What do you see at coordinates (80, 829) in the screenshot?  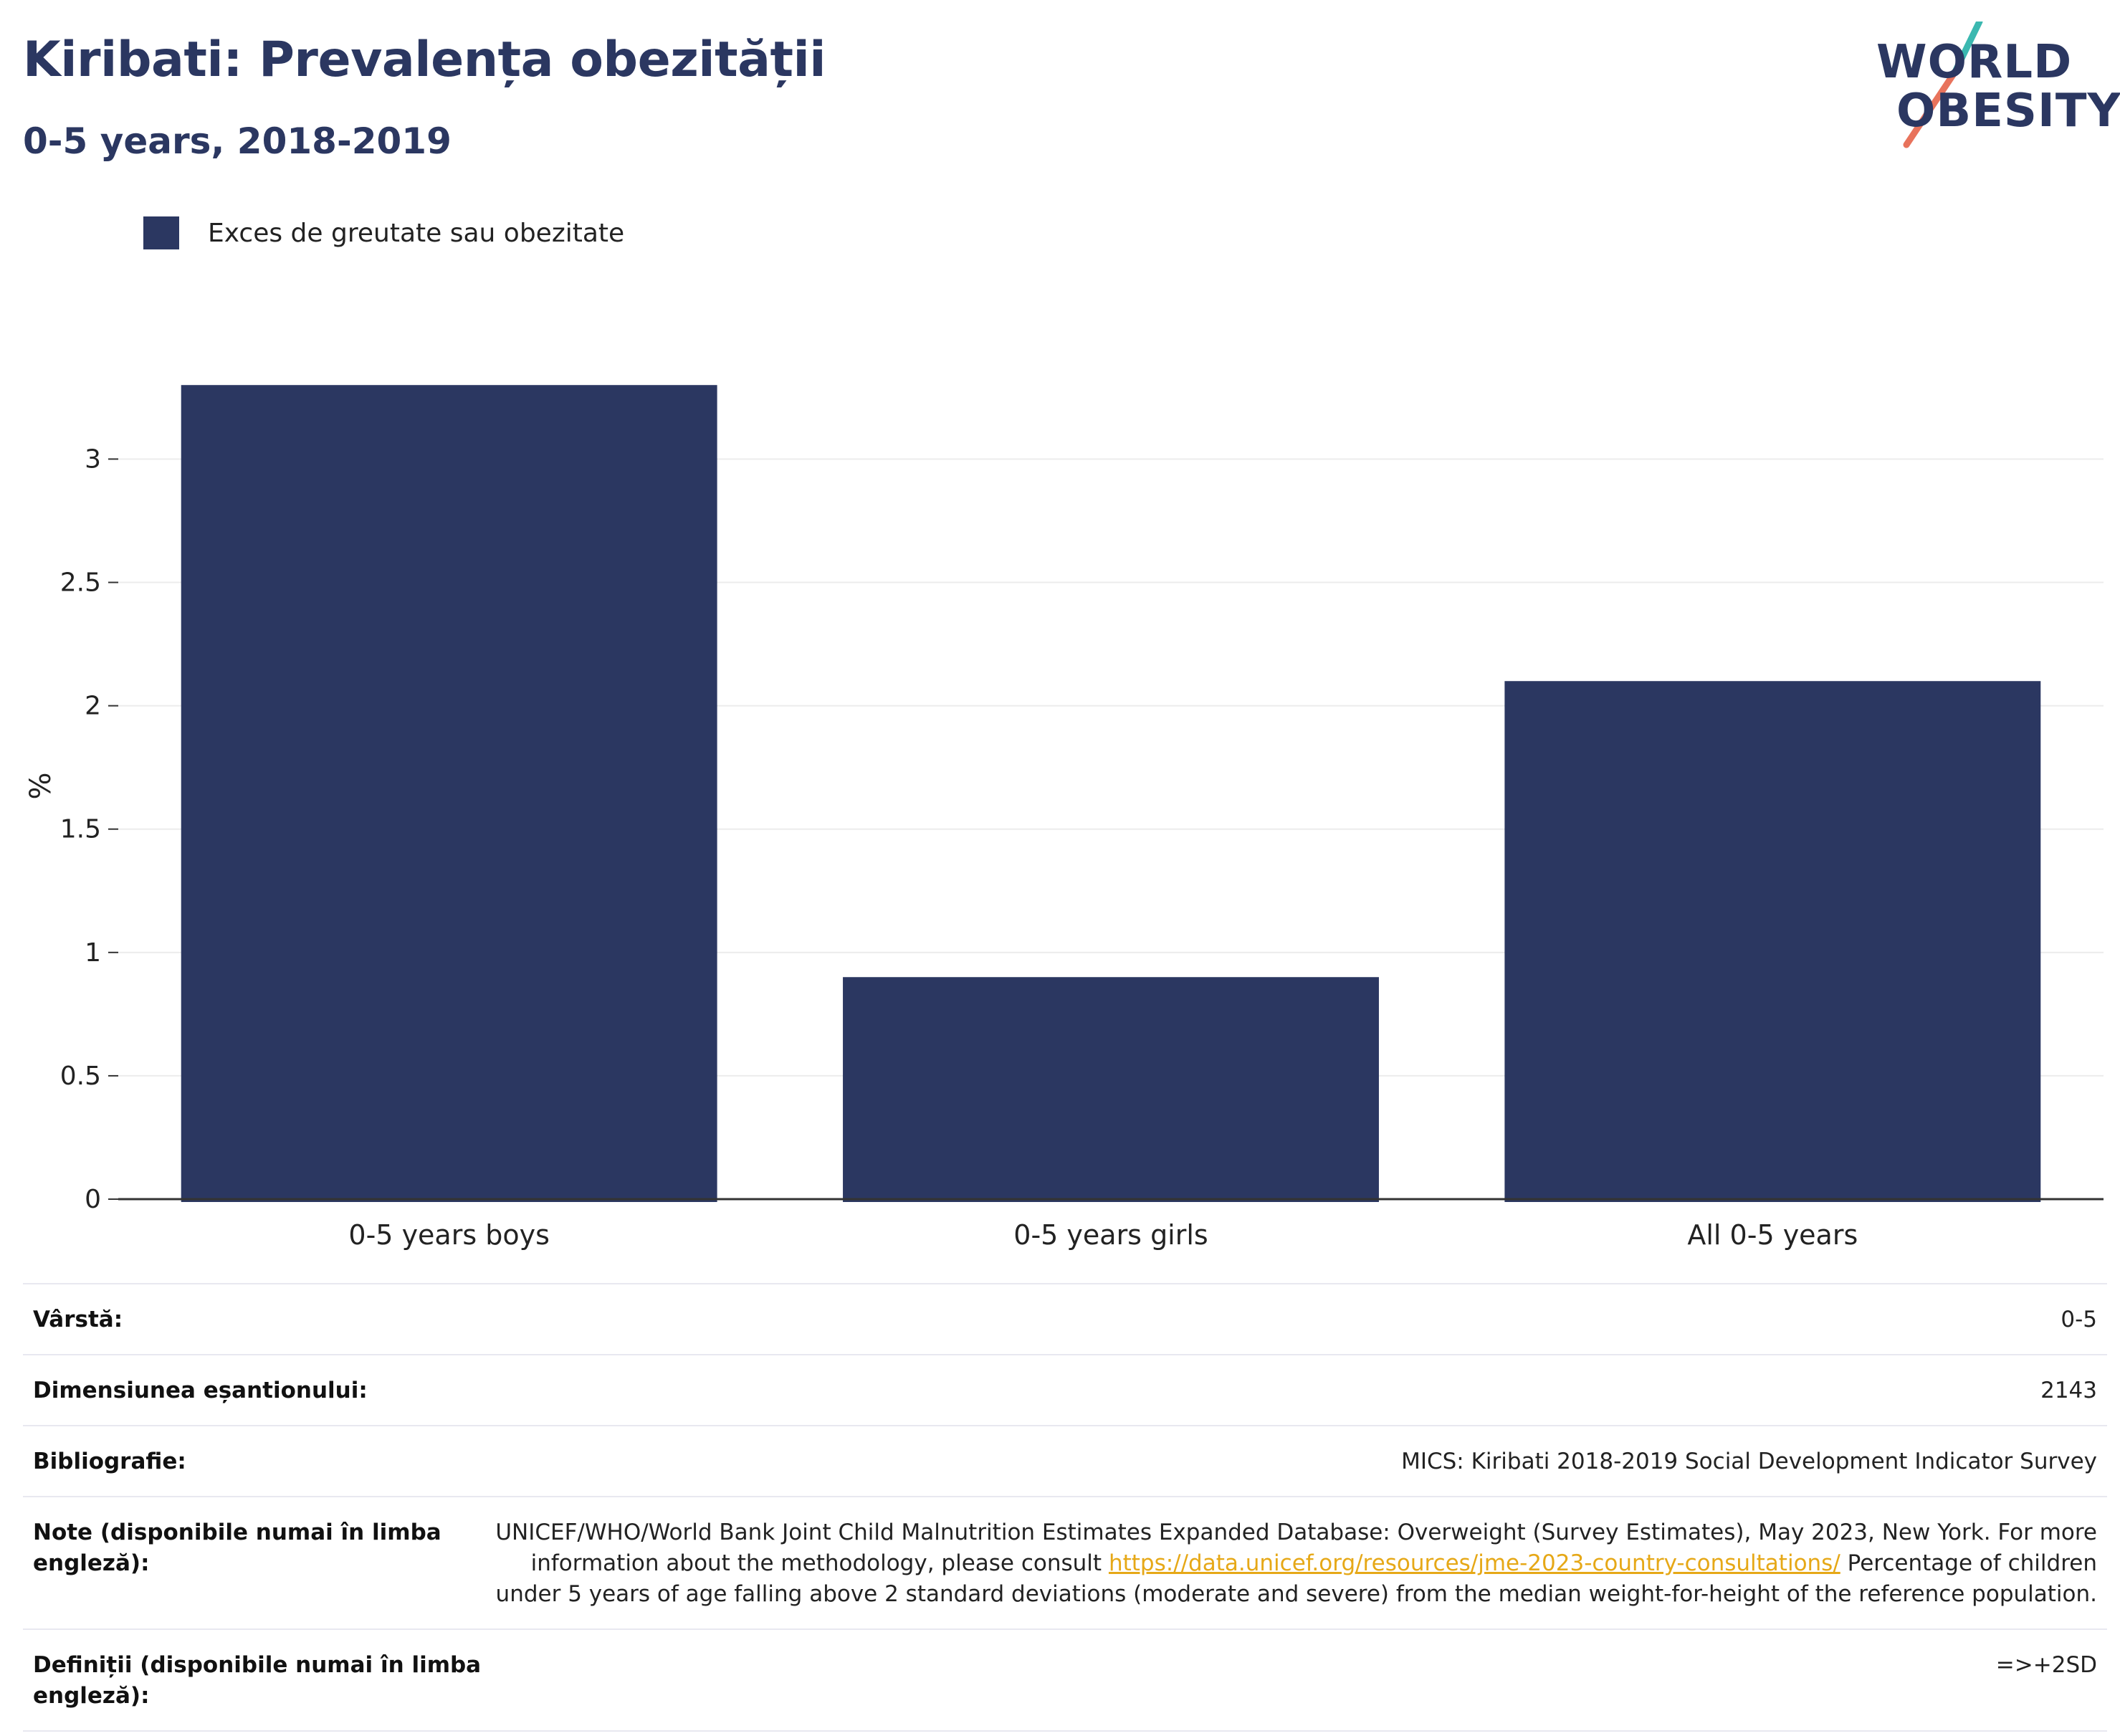 I see `y-tick-label: 1.5` at bounding box center [80, 829].